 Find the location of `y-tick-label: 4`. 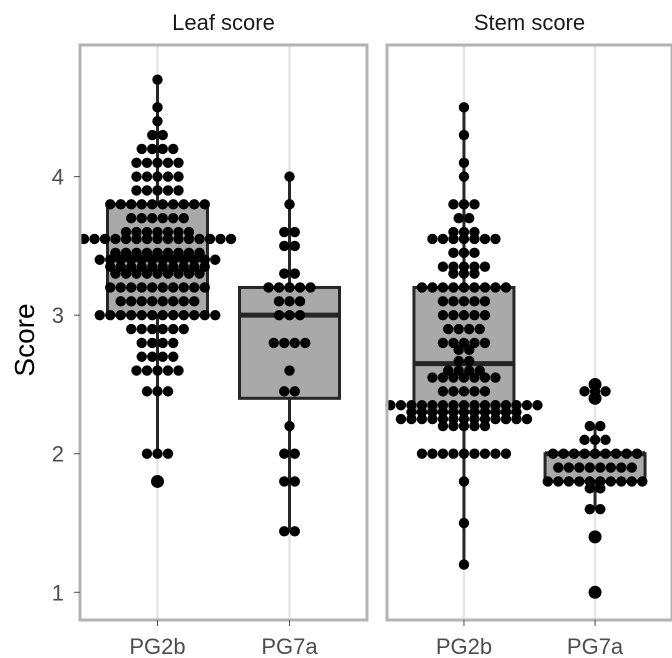

y-tick-label: 4 is located at coordinates (58, 177).